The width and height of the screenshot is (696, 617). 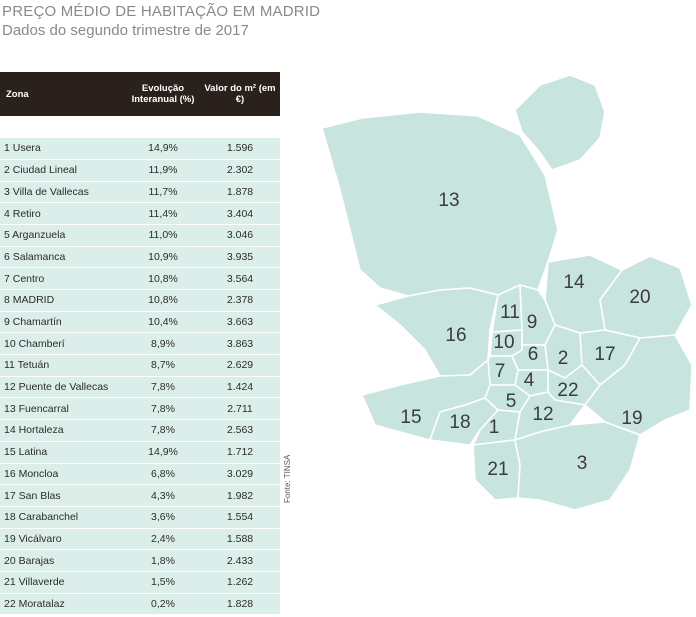 I want to click on valor-cell: 3.863, so click(x=240, y=344).